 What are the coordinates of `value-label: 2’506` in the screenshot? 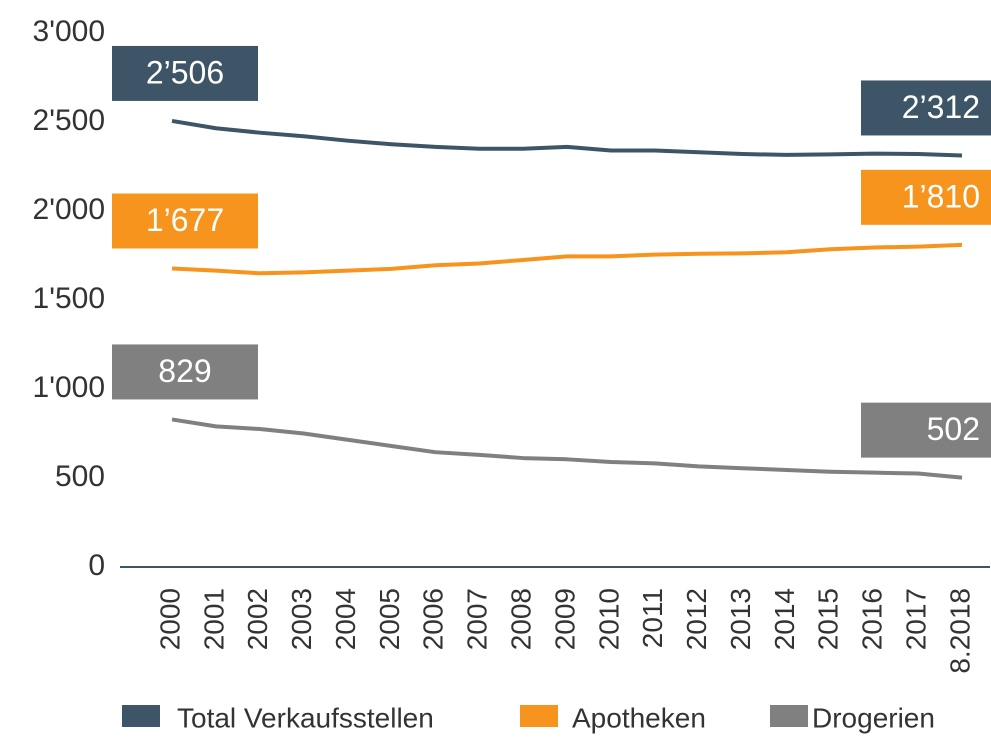 It's located at (185, 72).